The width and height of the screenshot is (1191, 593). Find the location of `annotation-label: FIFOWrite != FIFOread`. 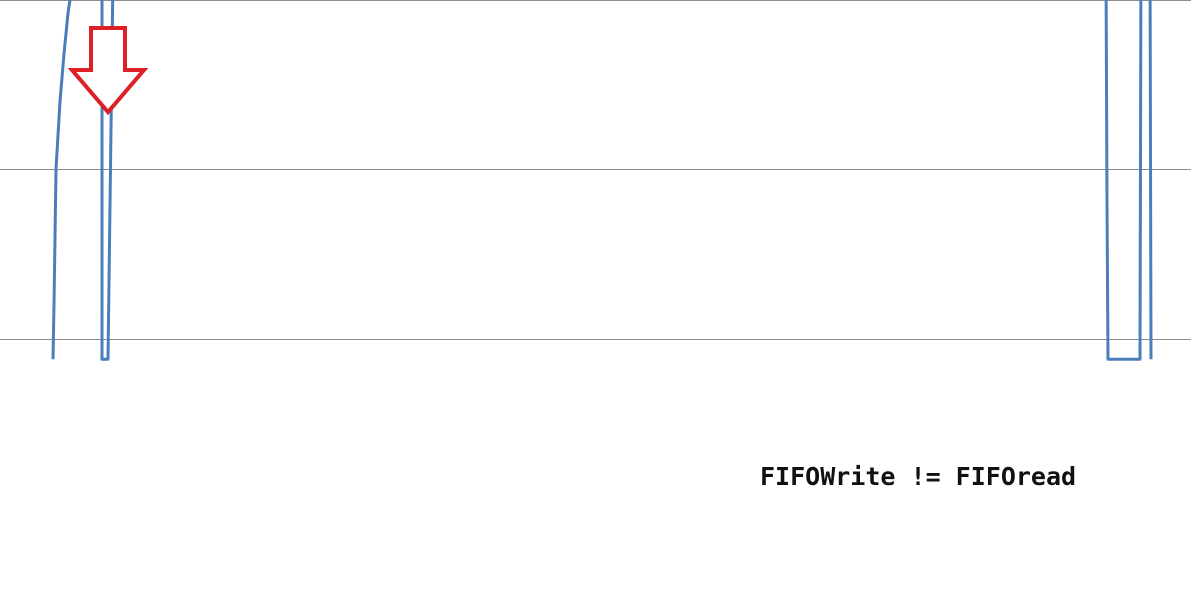

annotation-label: FIFOWrite != FIFOread is located at coordinates (918, 476).